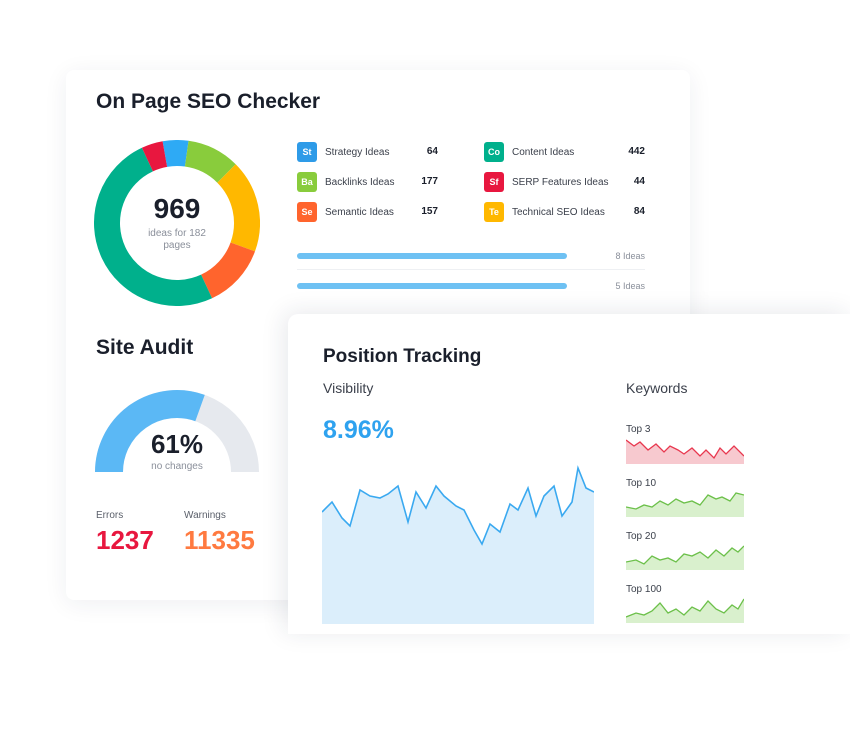  What do you see at coordinates (219, 540) in the screenshot?
I see `warnings-value: 11335` at bounding box center [219, 540].